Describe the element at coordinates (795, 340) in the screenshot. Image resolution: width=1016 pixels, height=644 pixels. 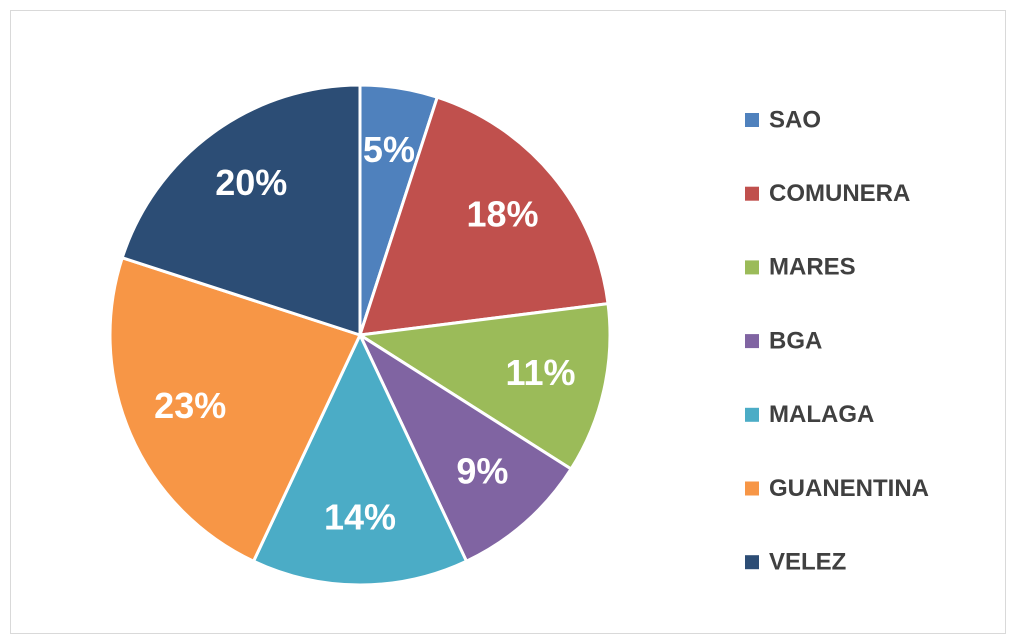
I see `legend-label: BGA` at that location.